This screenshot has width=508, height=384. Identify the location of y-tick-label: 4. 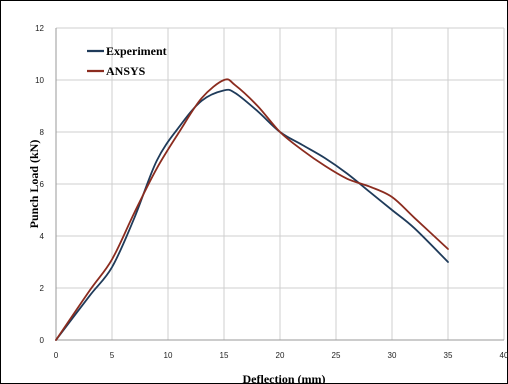
(42, 236).